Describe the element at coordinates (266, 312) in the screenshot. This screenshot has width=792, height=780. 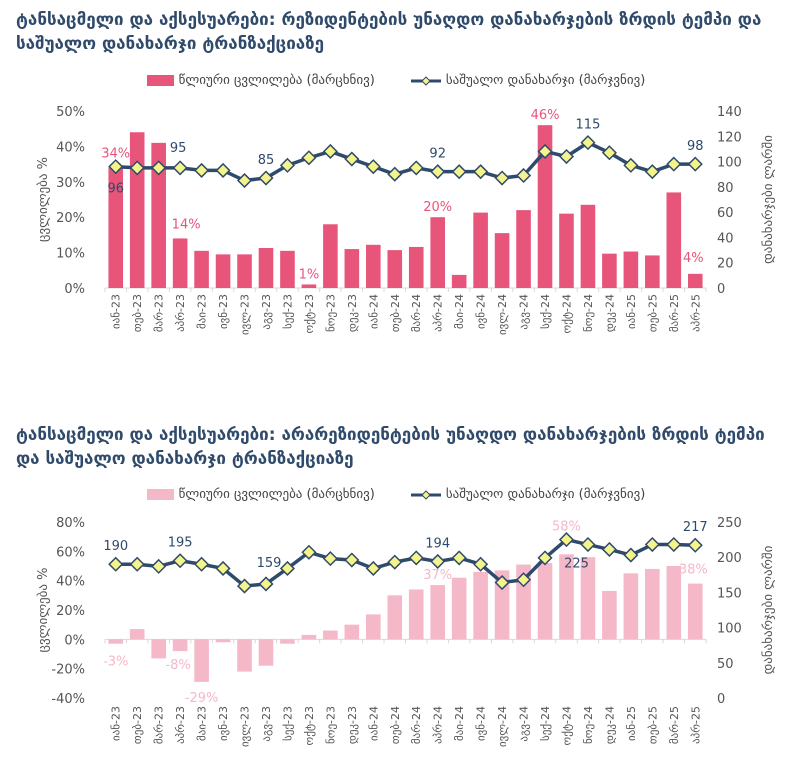
I see `x-tick-label: აგვ-23` at that location.